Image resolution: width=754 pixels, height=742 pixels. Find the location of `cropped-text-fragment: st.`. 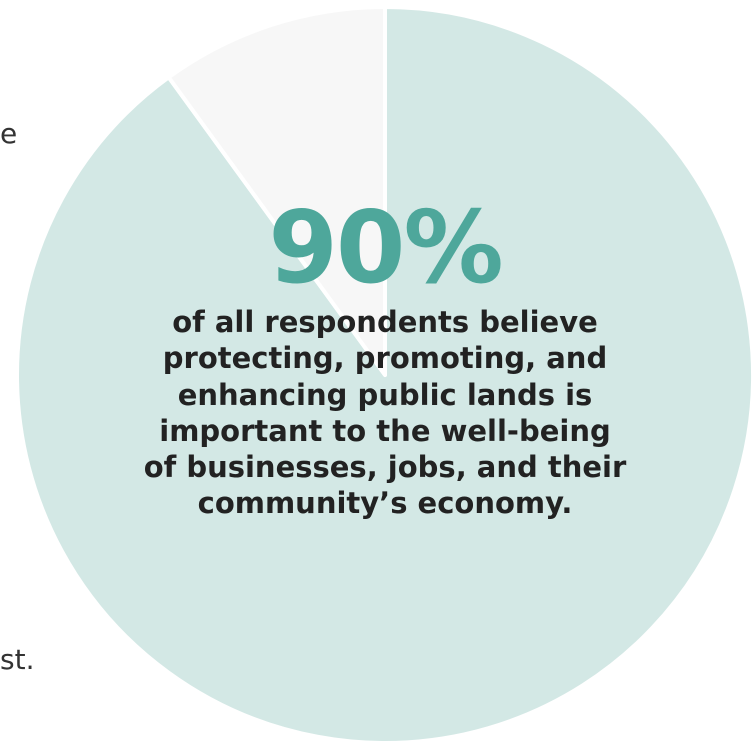

cropped-text-fragment: st. is located at coordinates (17, 659).